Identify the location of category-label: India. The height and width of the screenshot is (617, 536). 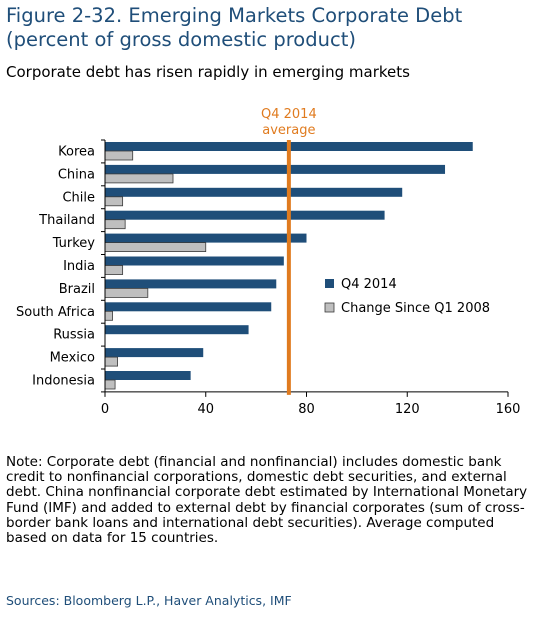
(79, 266).